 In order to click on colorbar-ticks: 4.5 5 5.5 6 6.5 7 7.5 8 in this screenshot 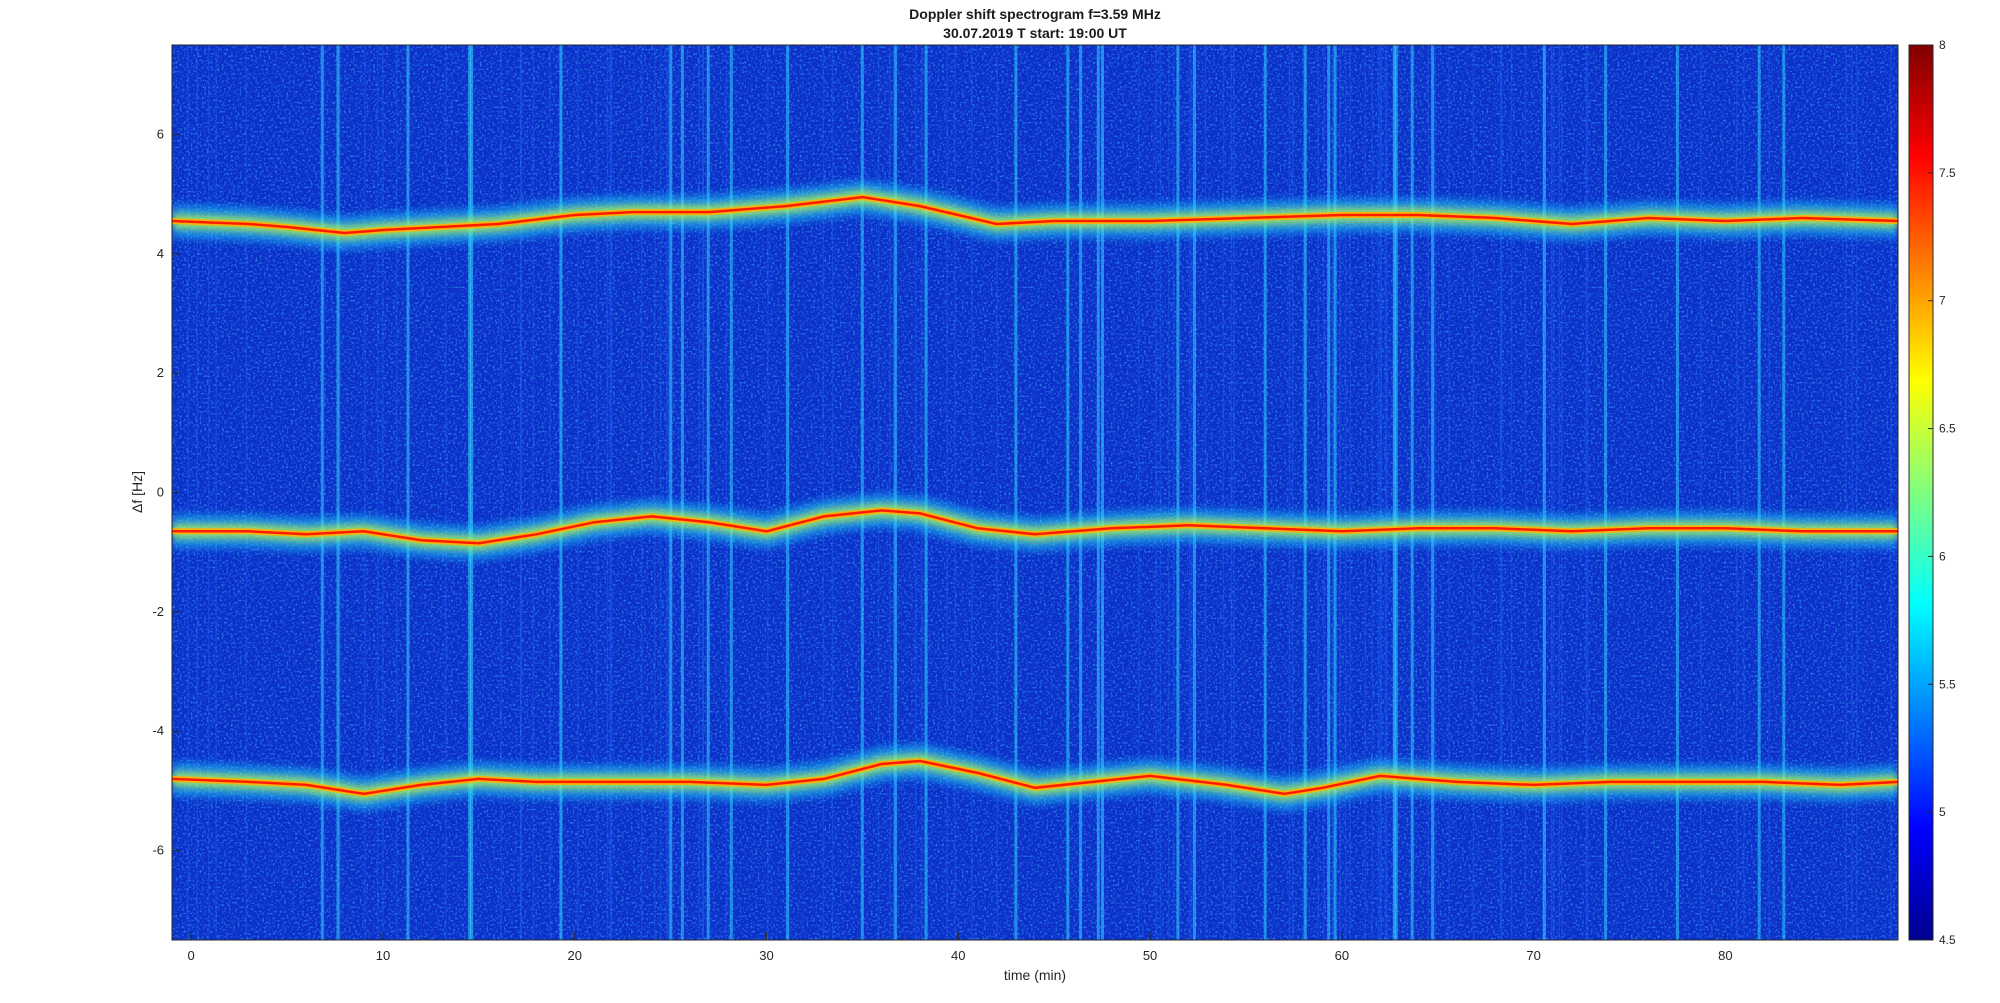, I will do `click(1942, 492)`.